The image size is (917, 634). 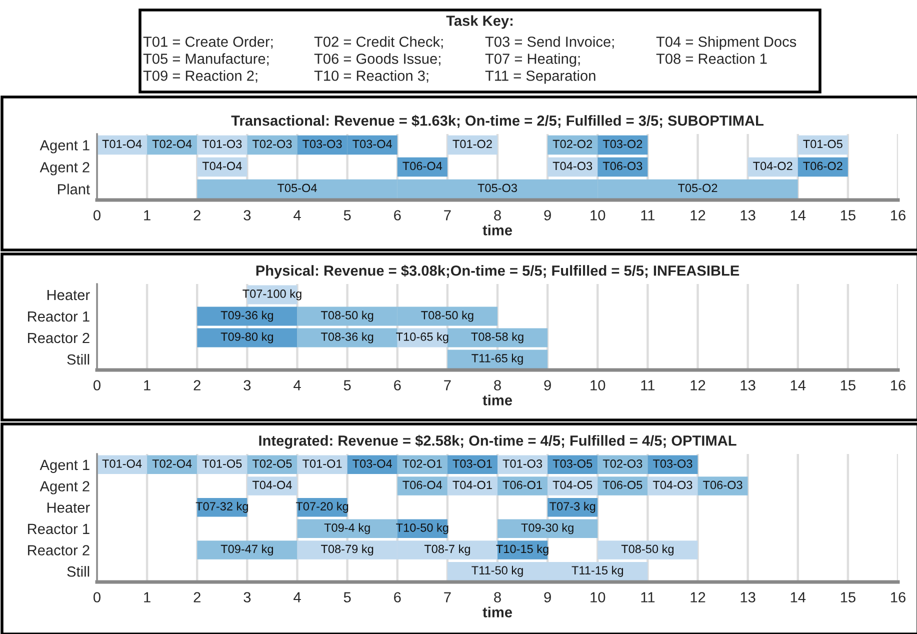 What do you see at coordinates (371, 76) in the screenshot?
I see `text: T10 = Reaction 3;` at bounding box center [371, 76].